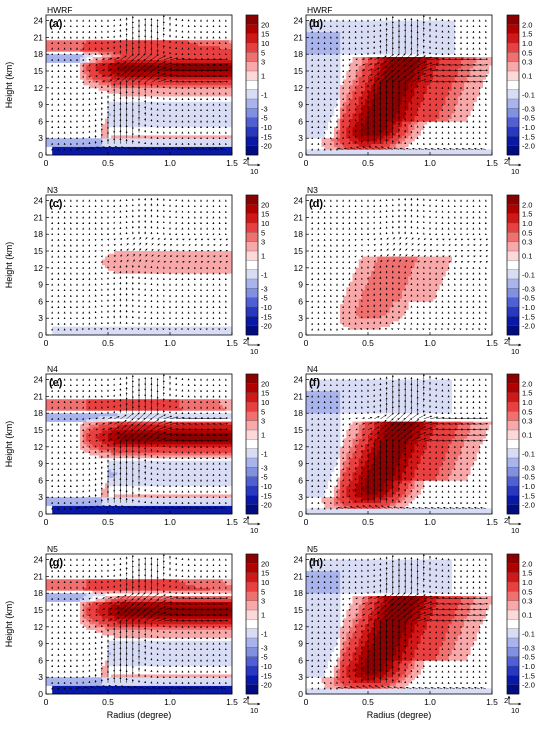 The height and width of the screenshot is (734, 550). Describe the element at coordinates (263, 62) in the screenshot. I see `colorbar-tick-label: 3` at that location.